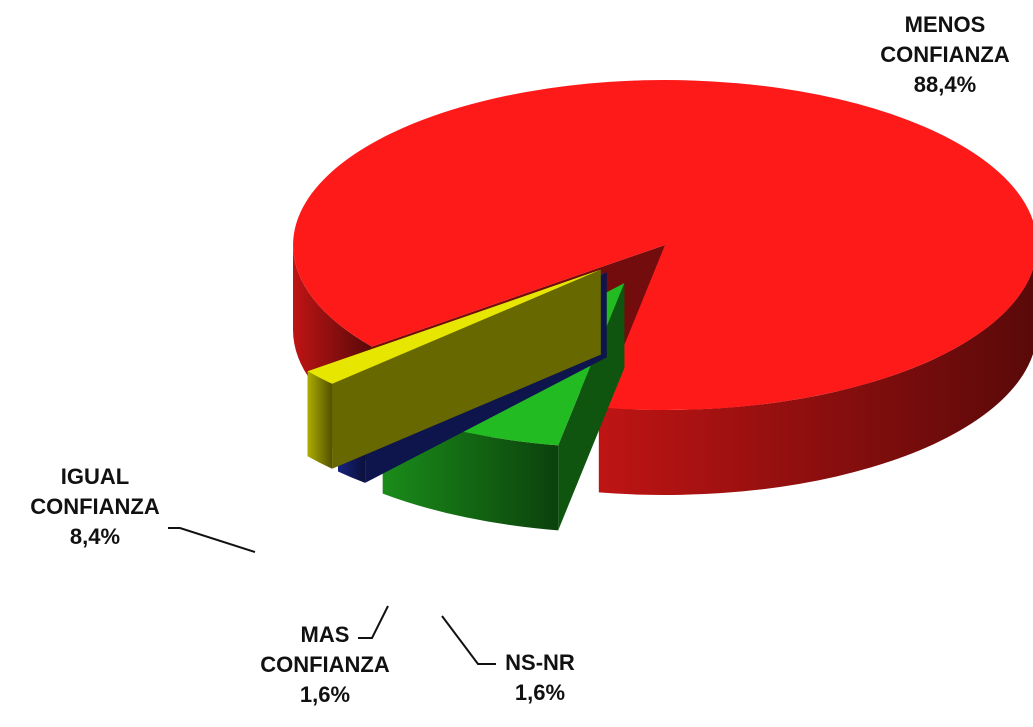 Image resolution: width=1033 pixels, height=727 pixels. What do you see at coordinates (95, 536) in the screenshot?
I see `value-label: 8,4%` at bounding box center [95, 536].